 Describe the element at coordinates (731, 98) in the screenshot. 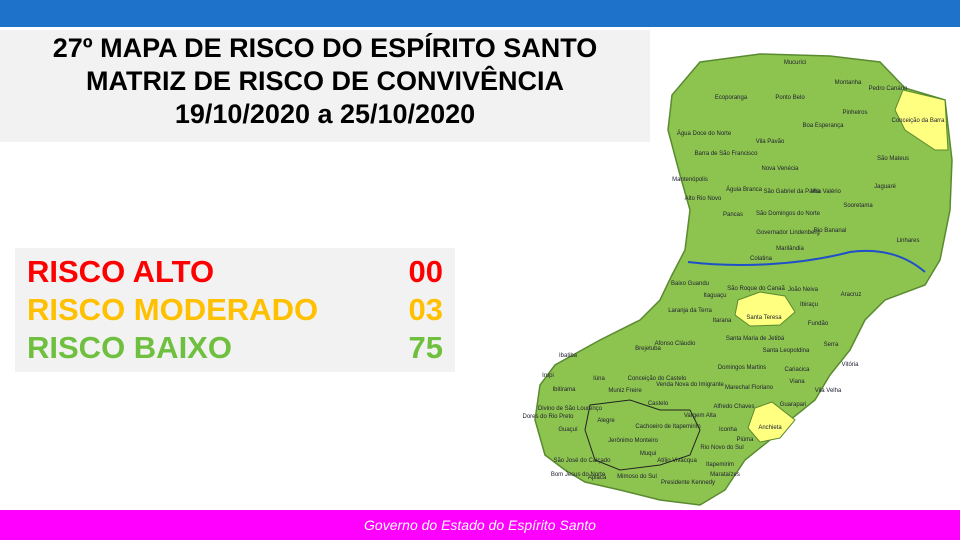

I see `municipality-label: Ecoporanga` at that location.